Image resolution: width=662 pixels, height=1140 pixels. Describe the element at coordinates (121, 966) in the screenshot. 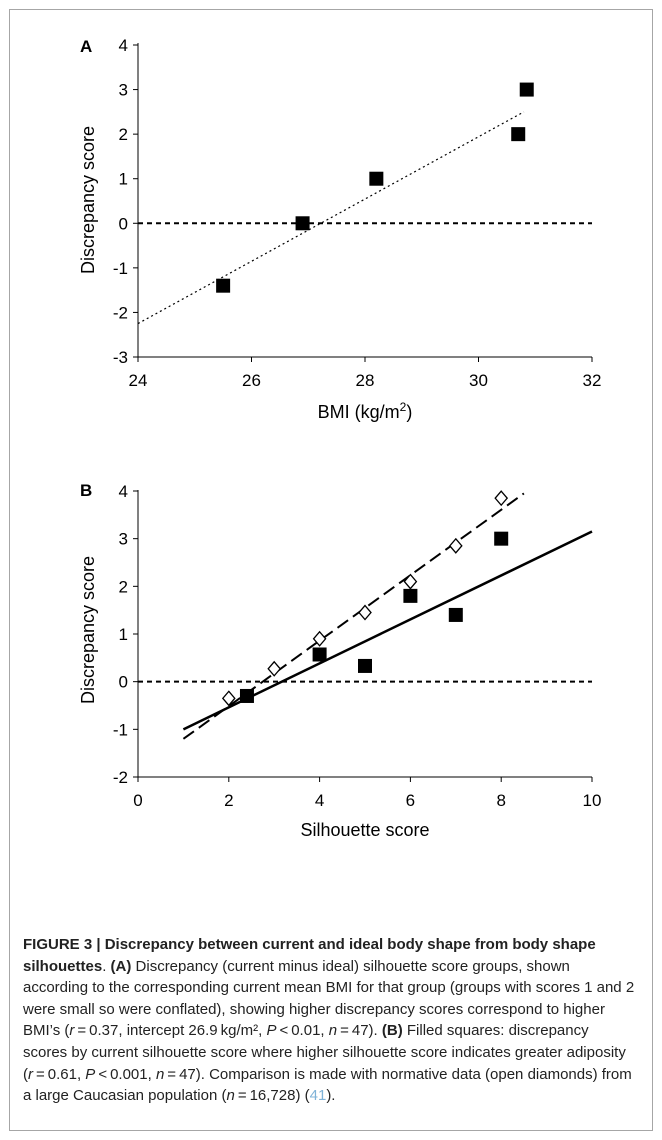

I see `caption-panel-a-ref: (A)` at that location.